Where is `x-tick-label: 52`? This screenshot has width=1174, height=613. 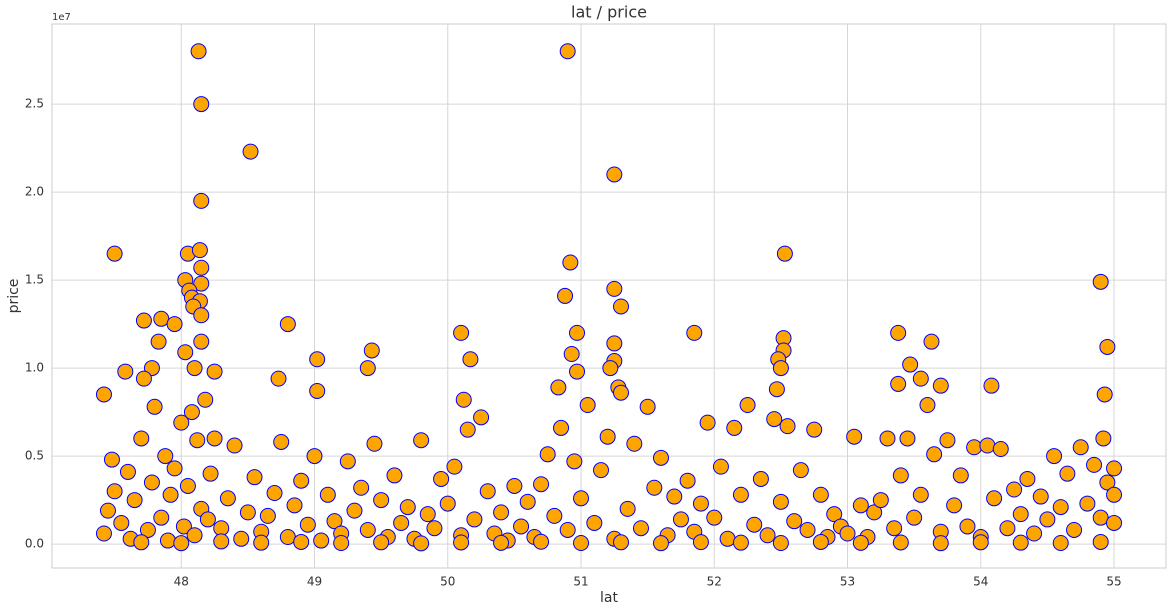
x-tick-label: 52 is located at coordinates (714, 582).